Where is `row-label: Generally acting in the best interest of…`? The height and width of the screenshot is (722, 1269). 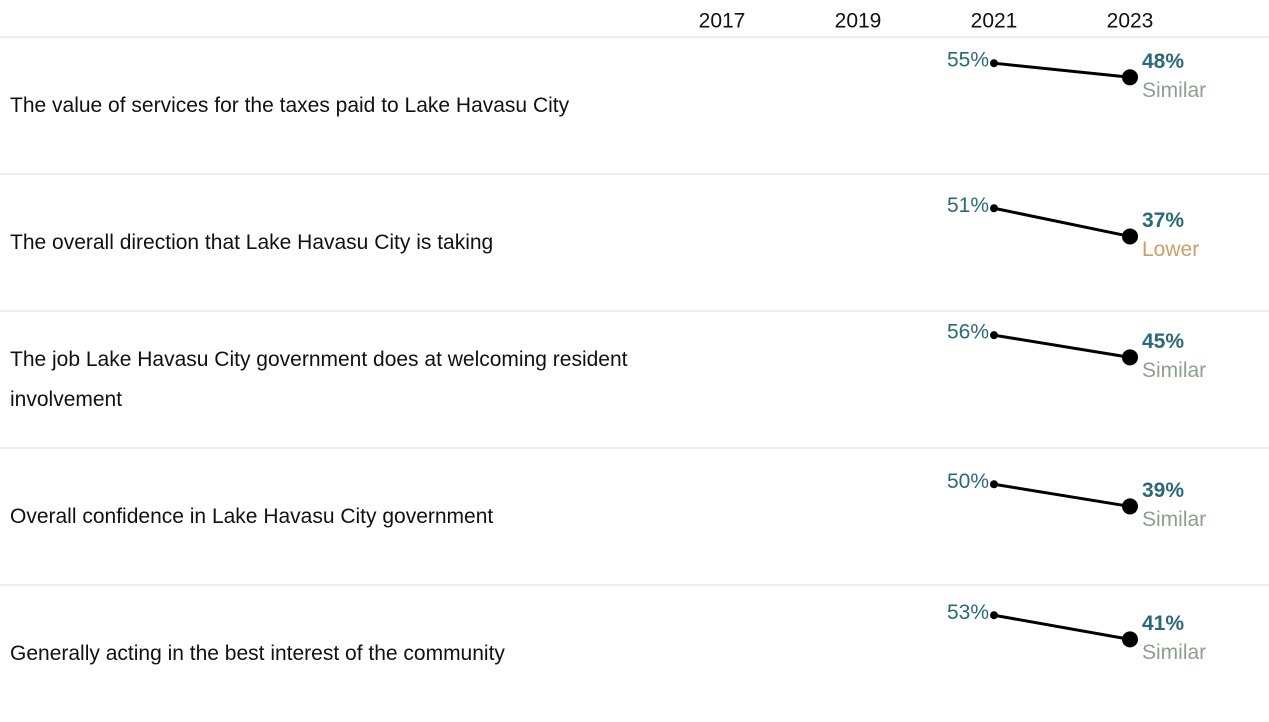 row-label: Generally acting in the best interest of… is located at coordinates (257, 653).